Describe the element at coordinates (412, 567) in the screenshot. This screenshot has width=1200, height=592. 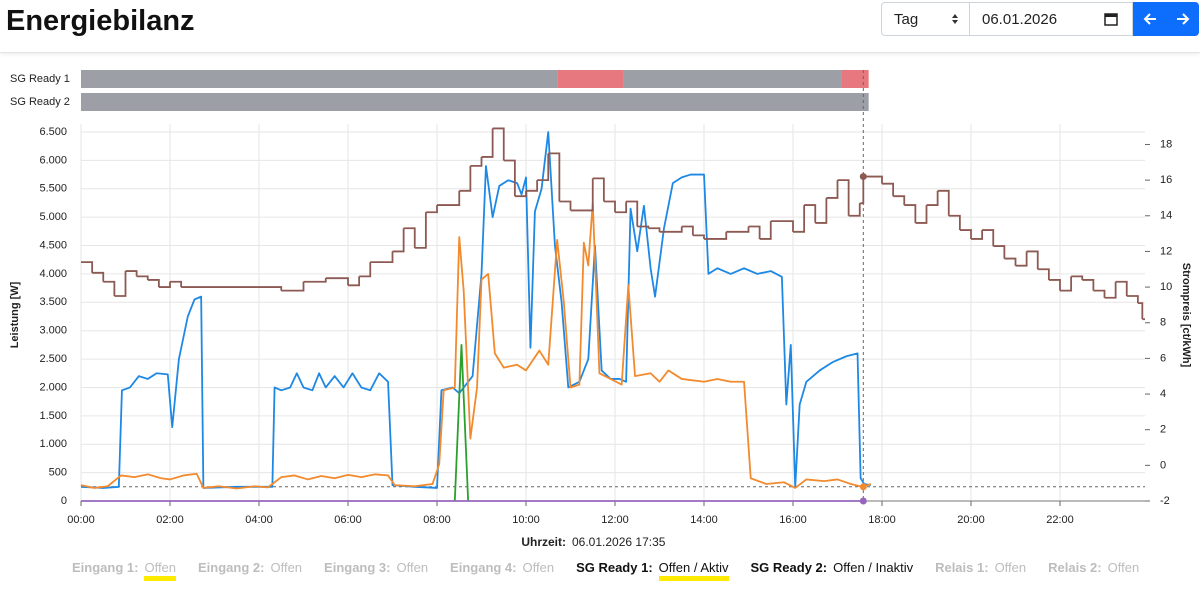
I see `status-value: Offen` at that location.